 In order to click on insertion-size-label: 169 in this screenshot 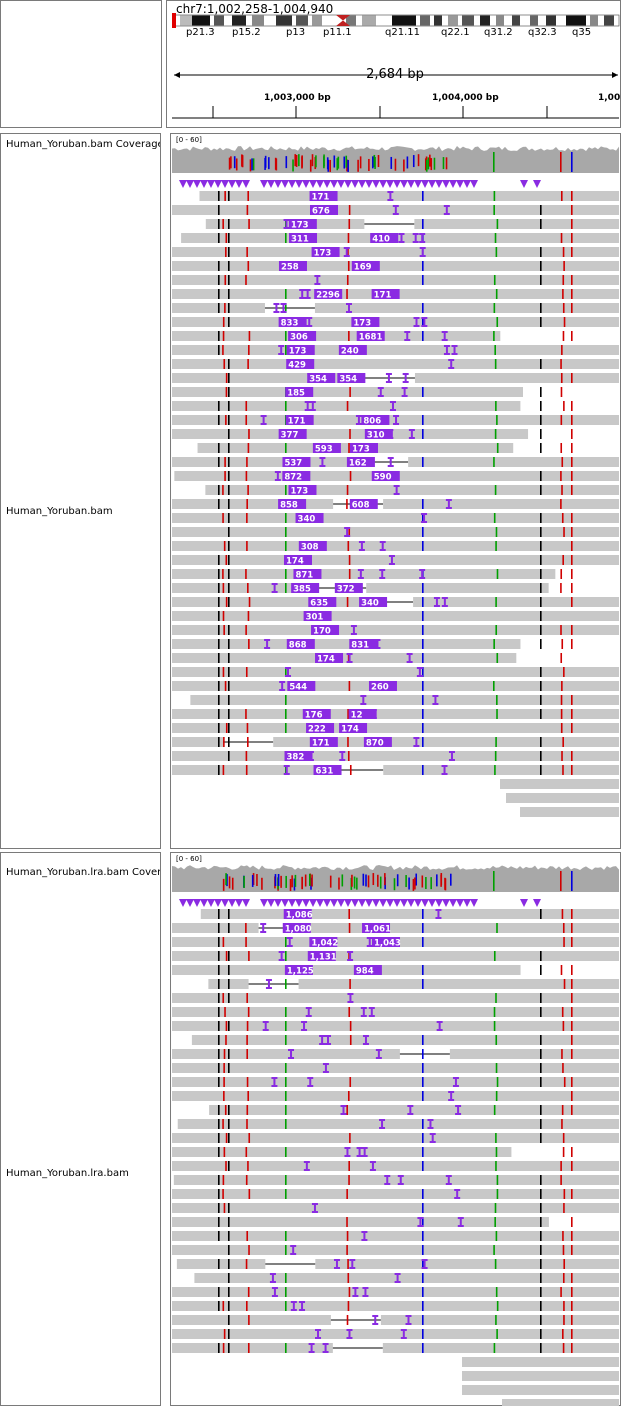, I will do `click(363, 268)`.